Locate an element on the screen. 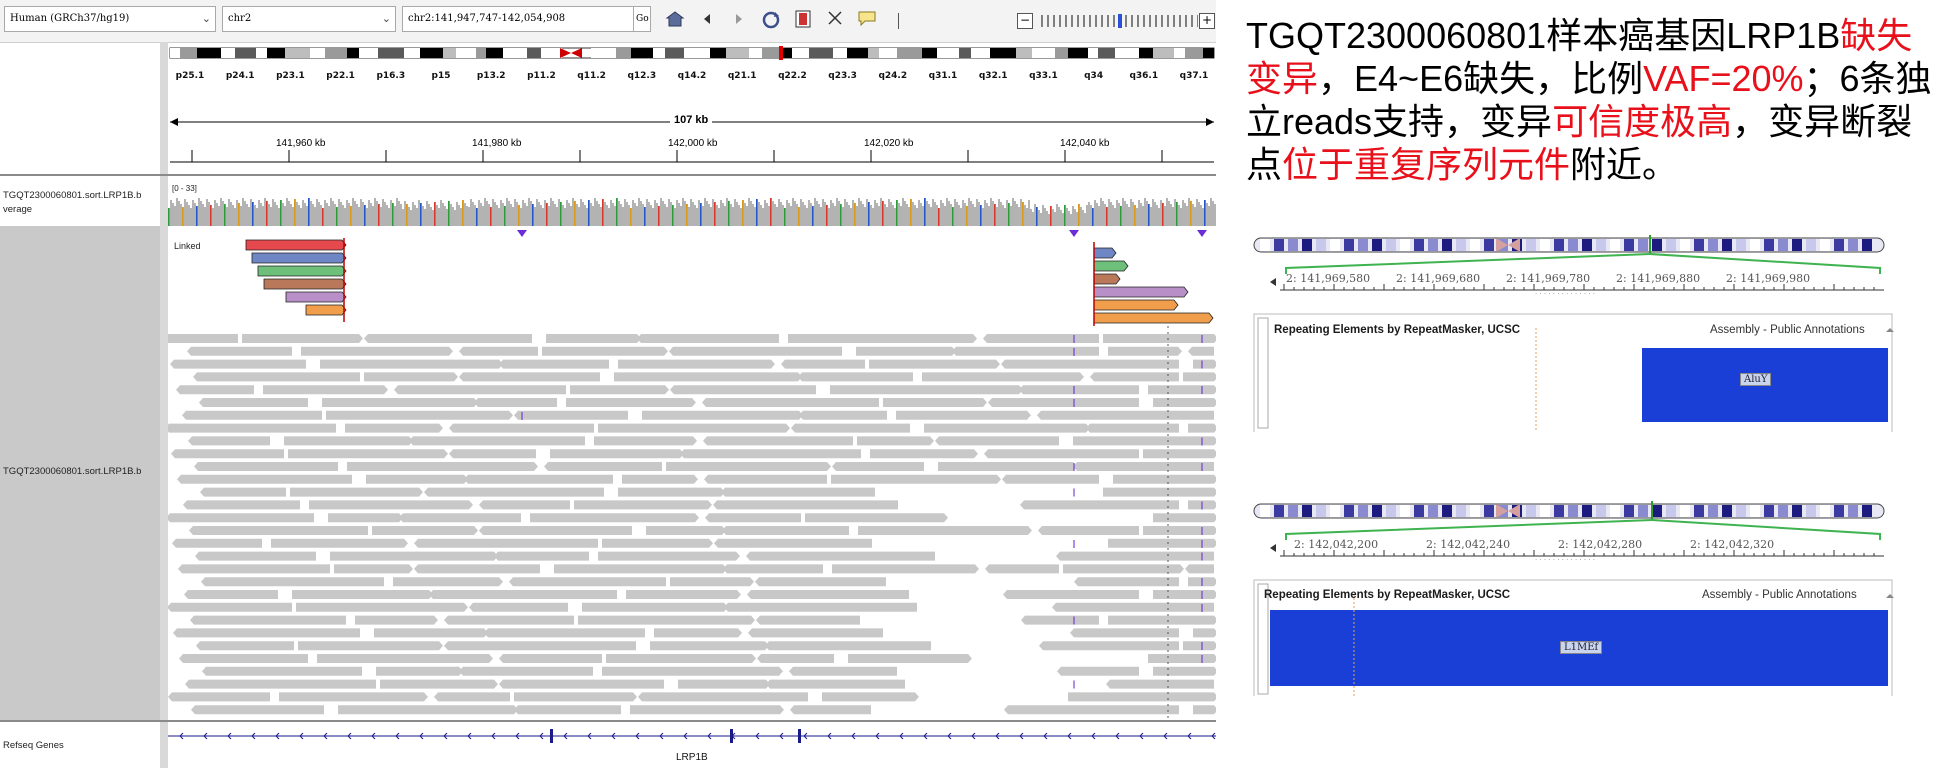 The width and height of the screenshot is (1942, 772). coverage-track-label: TGQT2300060801.sort.LRP1B.b is located at coordinates (72, 195).